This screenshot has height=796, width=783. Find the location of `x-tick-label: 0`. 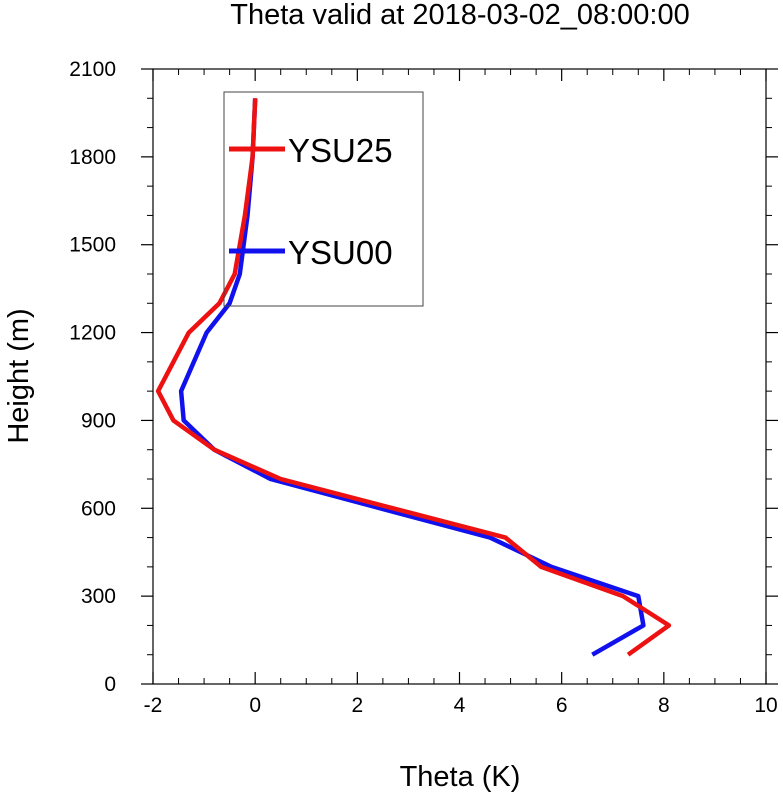

x-tick-label: 0 is located at coordinates (255, 705).